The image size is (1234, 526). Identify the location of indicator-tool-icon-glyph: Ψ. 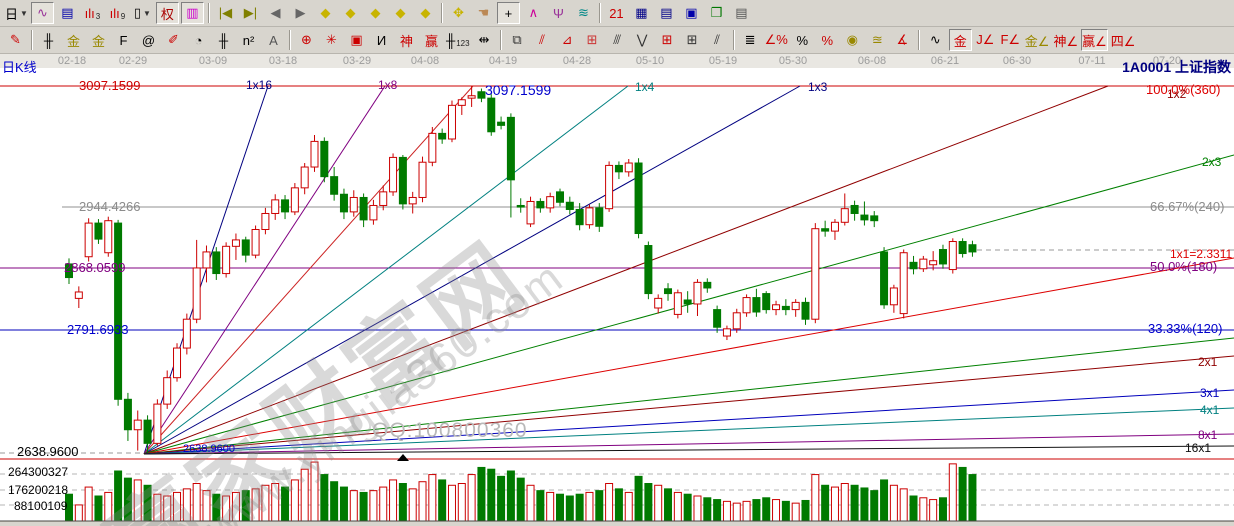
(558, 13).